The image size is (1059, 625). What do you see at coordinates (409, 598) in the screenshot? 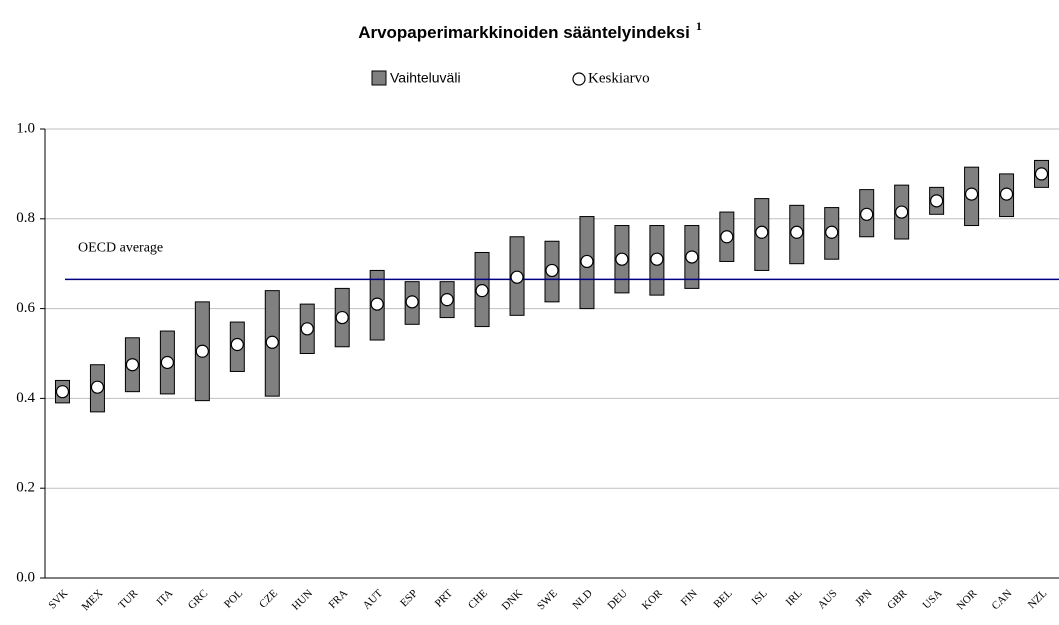
I see `x-tick-label: ESP` at bounding box center [409, 598].